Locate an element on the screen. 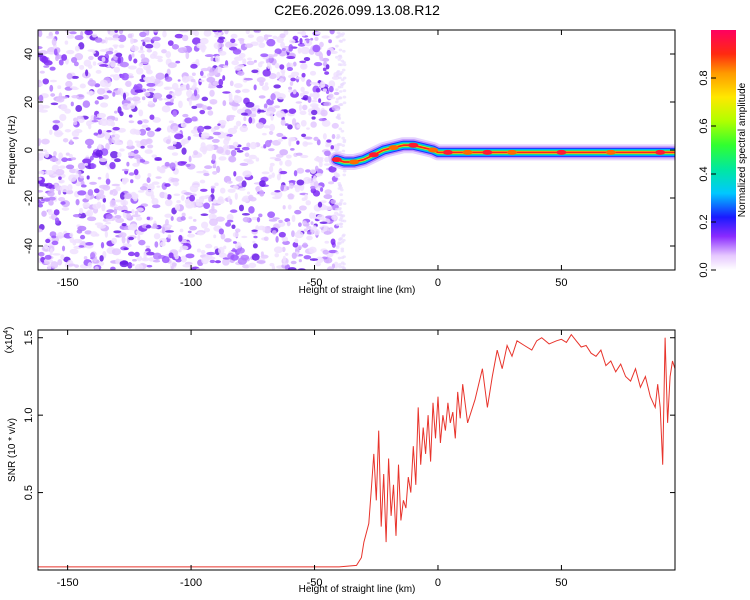 The height and width of the screenshot is (600, 750). colorbar-gradient is located at coordinates (723, 150).